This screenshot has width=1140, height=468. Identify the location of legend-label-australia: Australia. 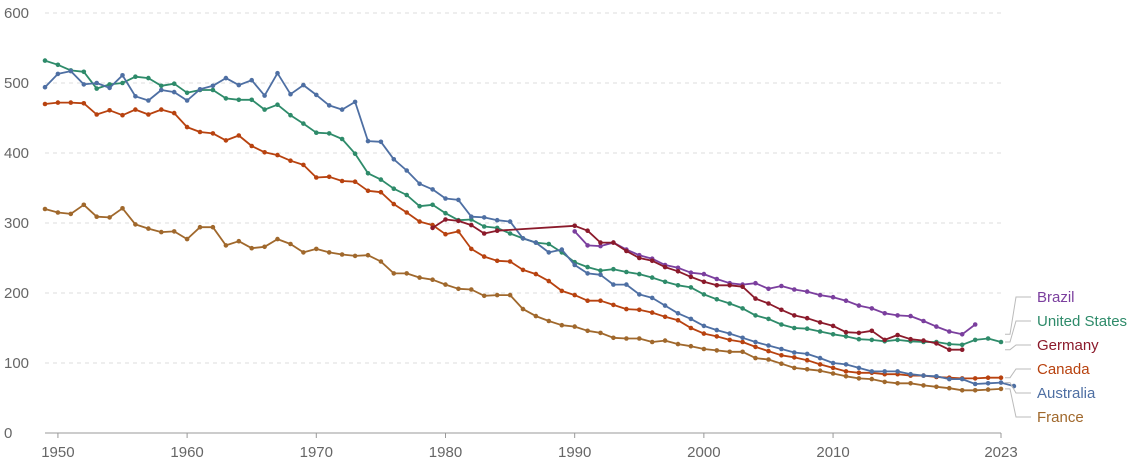
(1066, 393).